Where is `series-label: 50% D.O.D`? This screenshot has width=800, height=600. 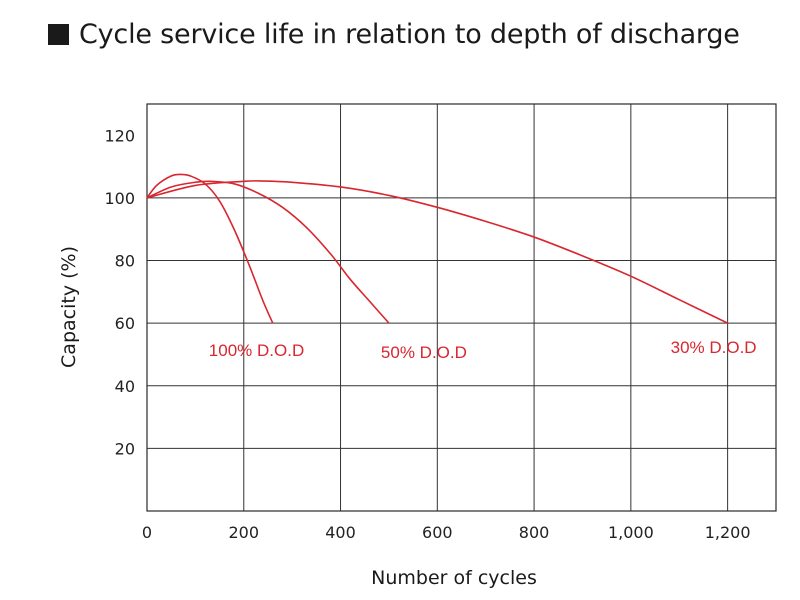
series-label: 50% D.O.D is located at coordinates (424, 352).